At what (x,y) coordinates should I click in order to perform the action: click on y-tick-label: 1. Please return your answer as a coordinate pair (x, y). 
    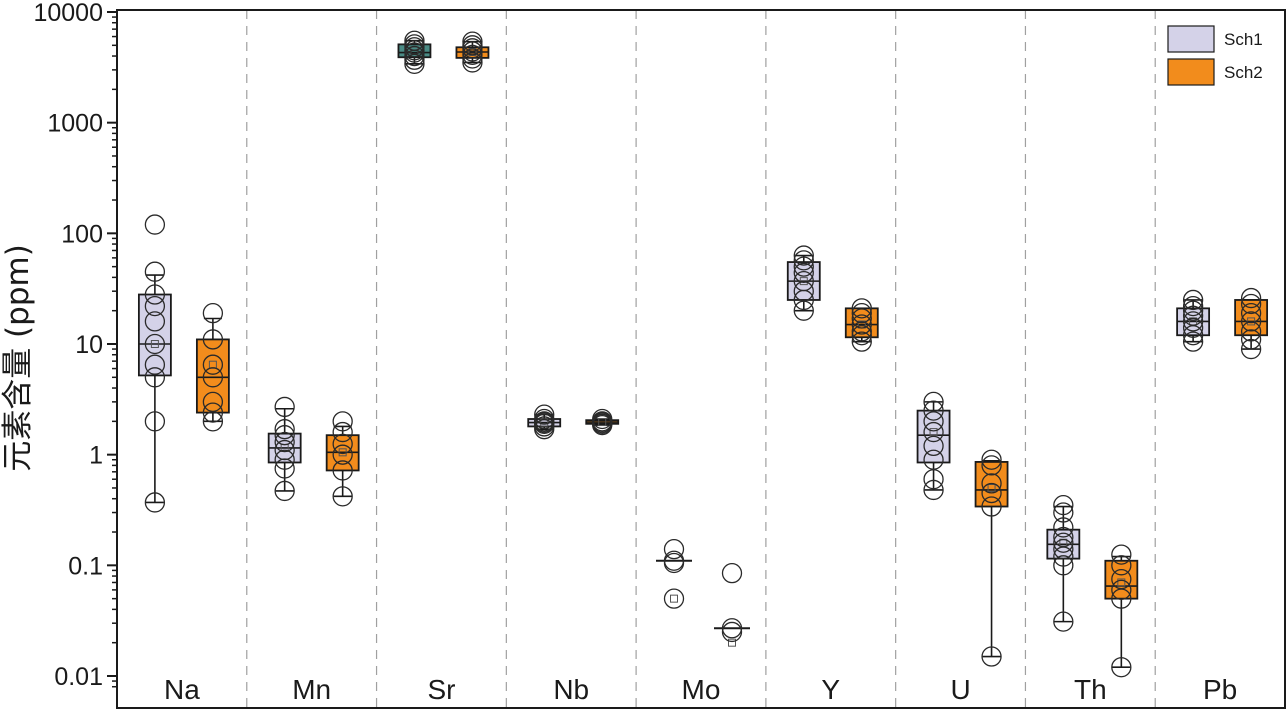
    Looking at the image, I should click on (96, 456).